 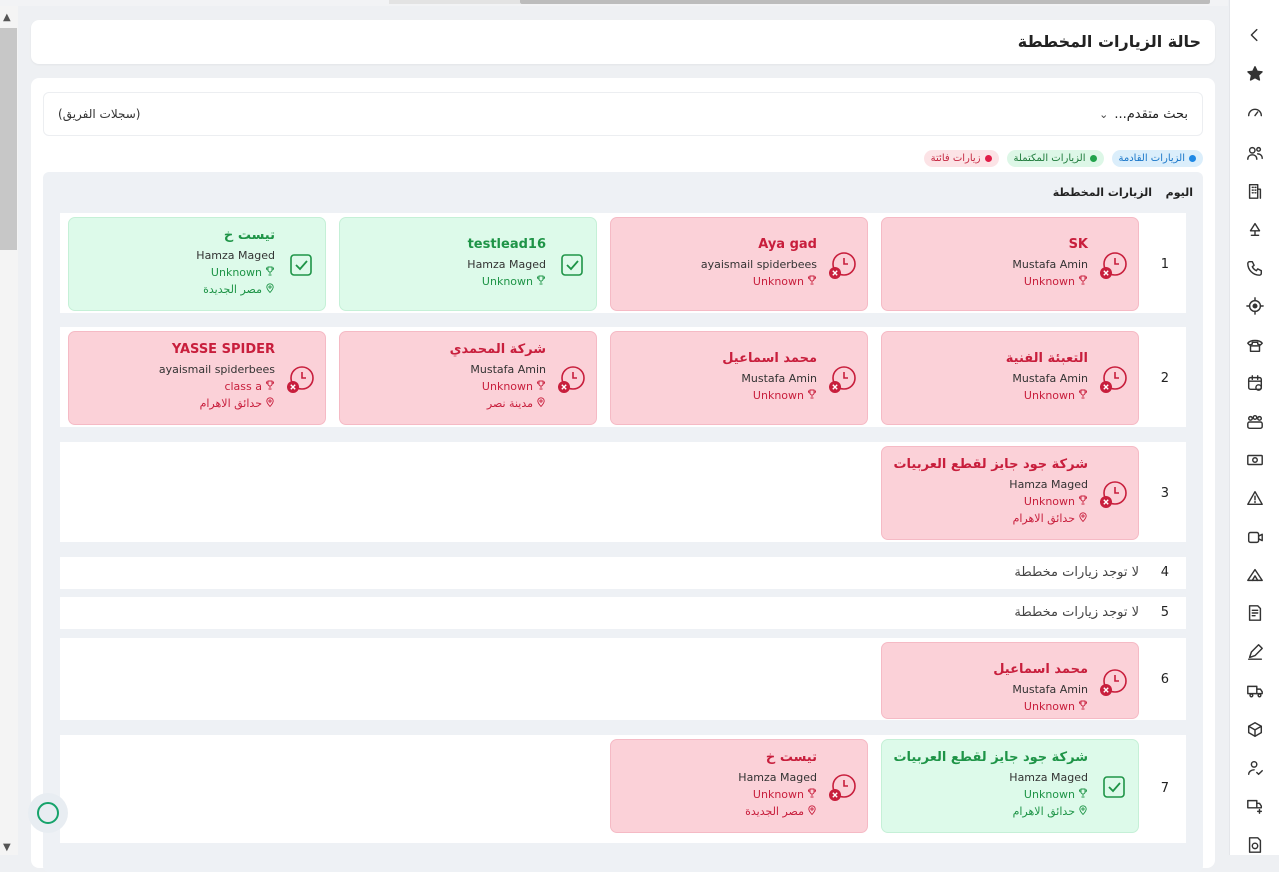 What do you see at coordinates (1078, 244) in the screenshot?
I see `visit-name: SK` at bounding box center [1078, 244].